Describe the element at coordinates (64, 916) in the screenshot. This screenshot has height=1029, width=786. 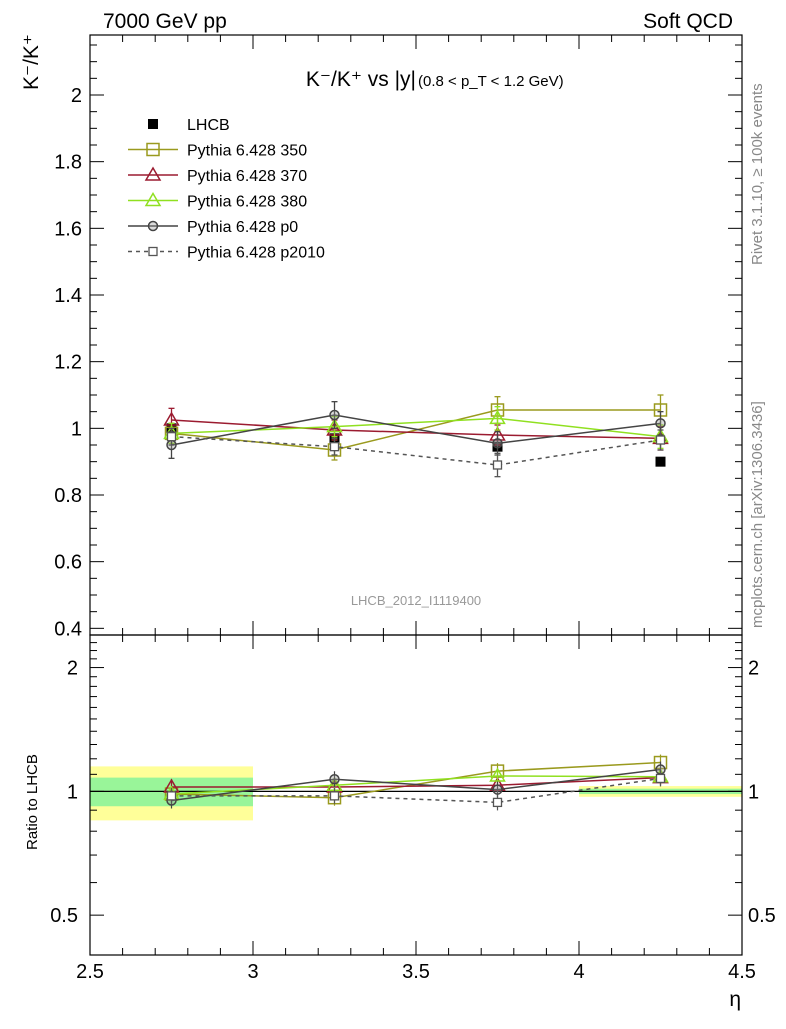
I see `ratio-y-tick-label: 0.5` at that location.